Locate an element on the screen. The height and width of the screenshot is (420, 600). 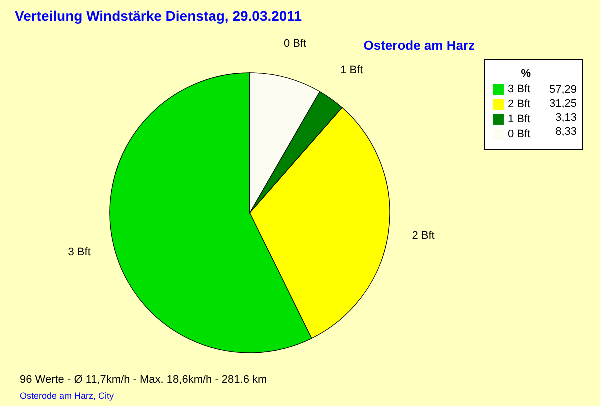
legend-label: 2 Bft is located at coordinates (519, 104).